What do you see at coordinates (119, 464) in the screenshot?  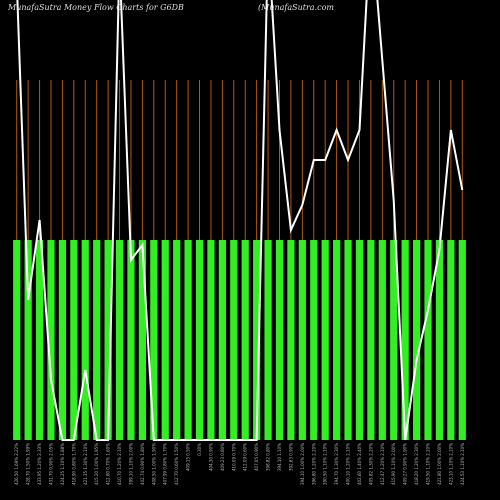 I see `x-tick-label: 410.70 1.20% 2.10%` at bounding box center [119, 464].